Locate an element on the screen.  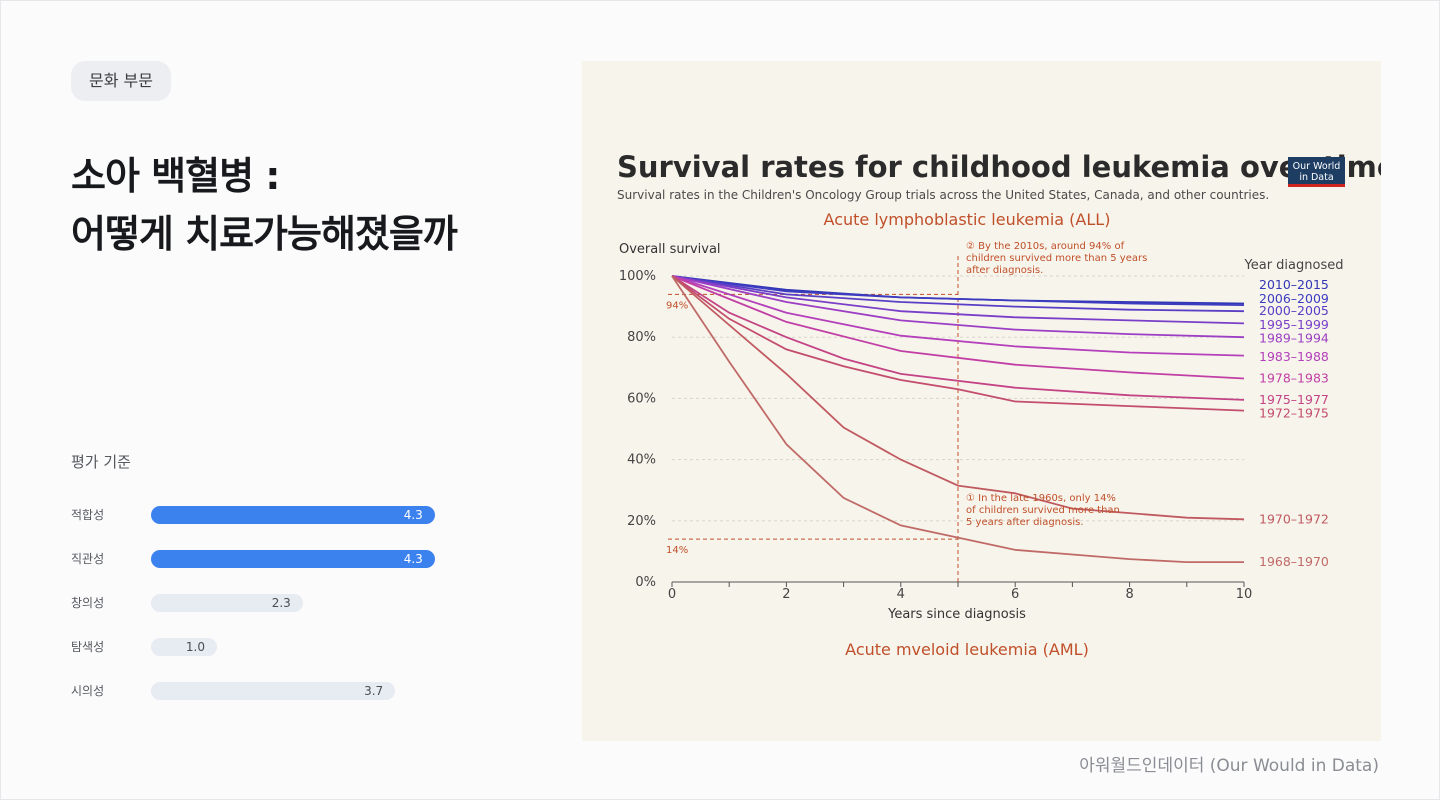
source-caption: 아워월드인데이터 (Our Would in Data) is located at coordinates (1229, 766).